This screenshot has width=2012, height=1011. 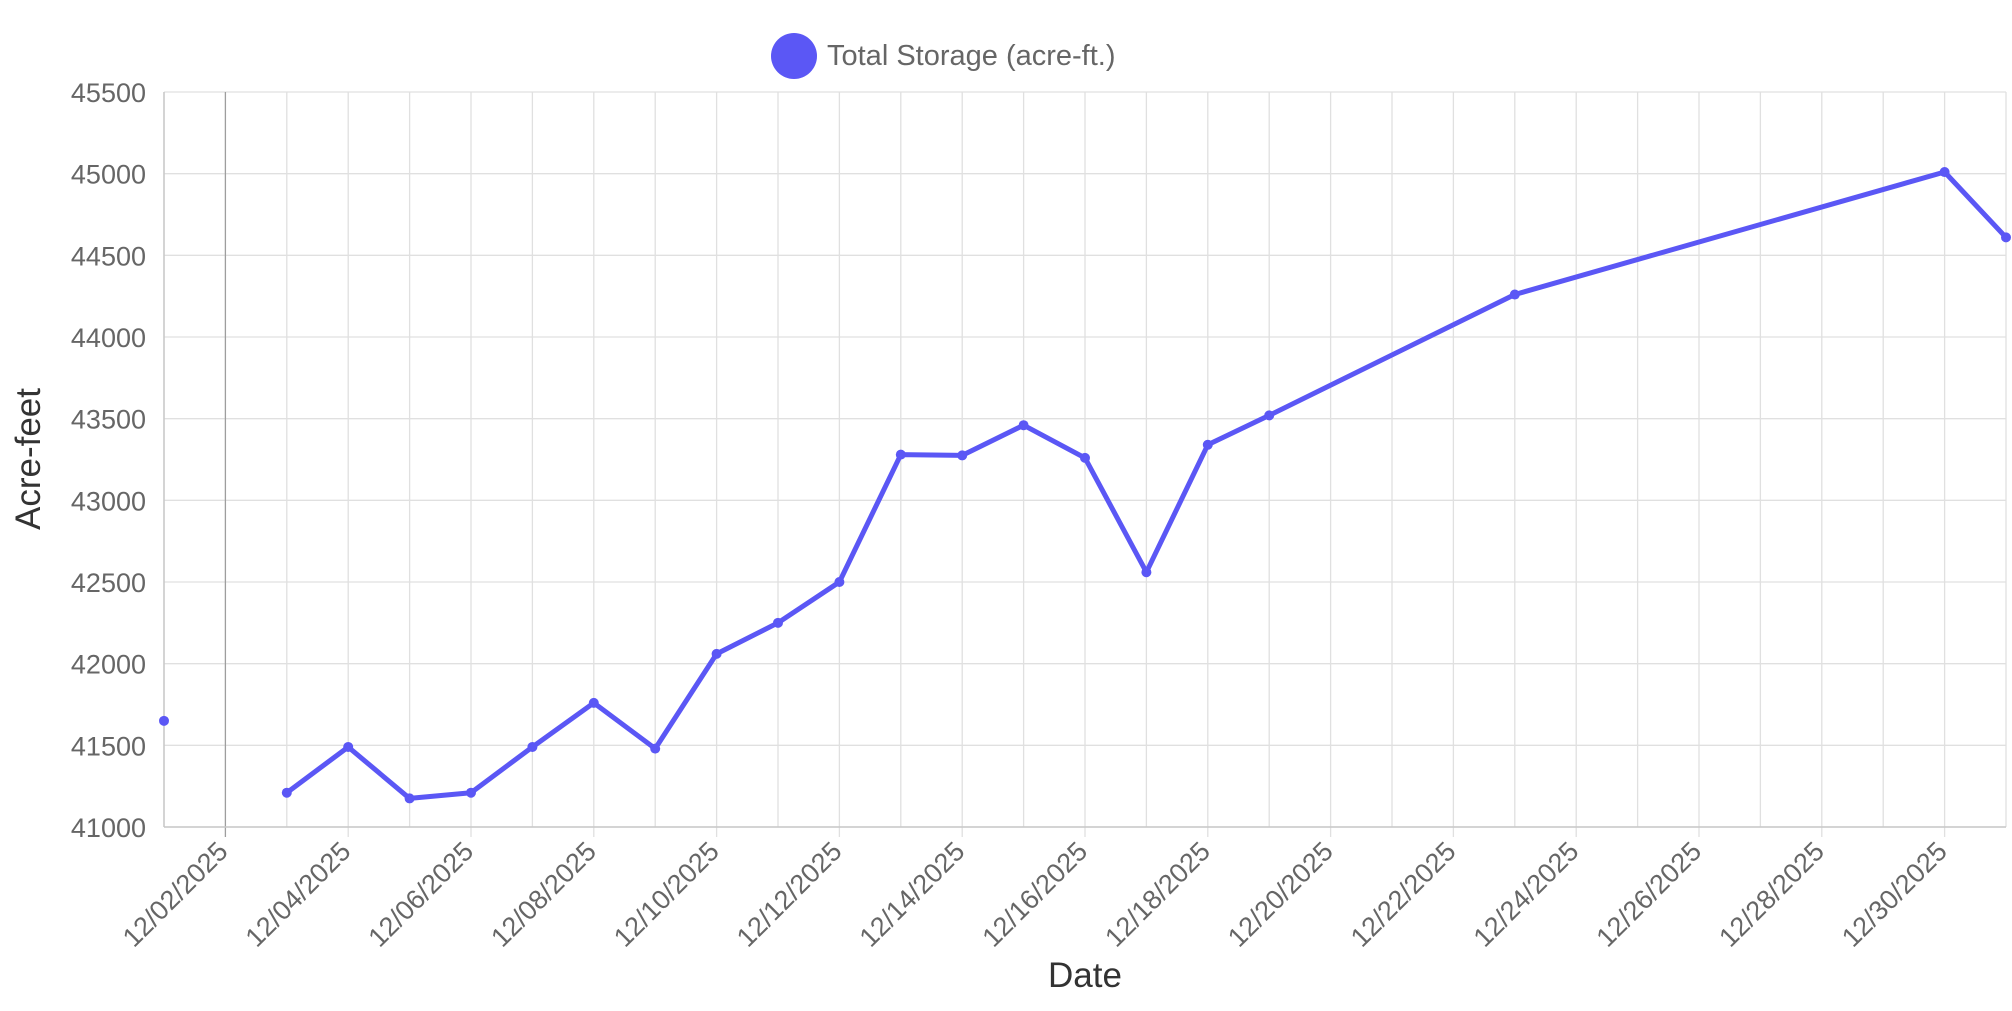 I want to click on x-tick-label: 12/26/2025, so click(x=1648, y=894).